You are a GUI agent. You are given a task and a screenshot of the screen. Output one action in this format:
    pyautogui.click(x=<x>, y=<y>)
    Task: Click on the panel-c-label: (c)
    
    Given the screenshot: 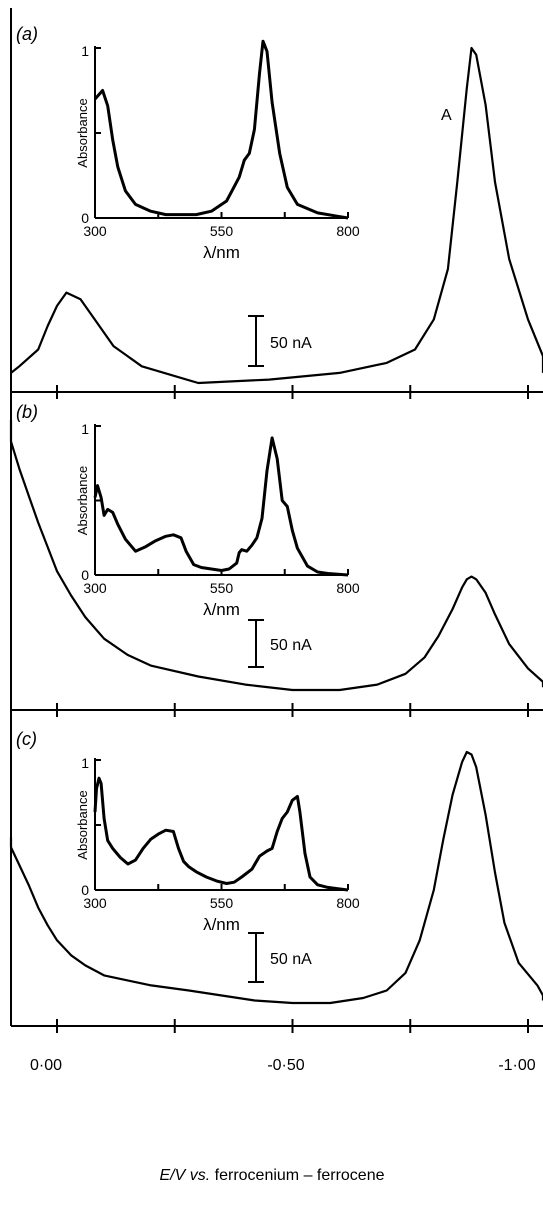 What is the action you would take?
    pyautogui.click(x=26, y=739)
    